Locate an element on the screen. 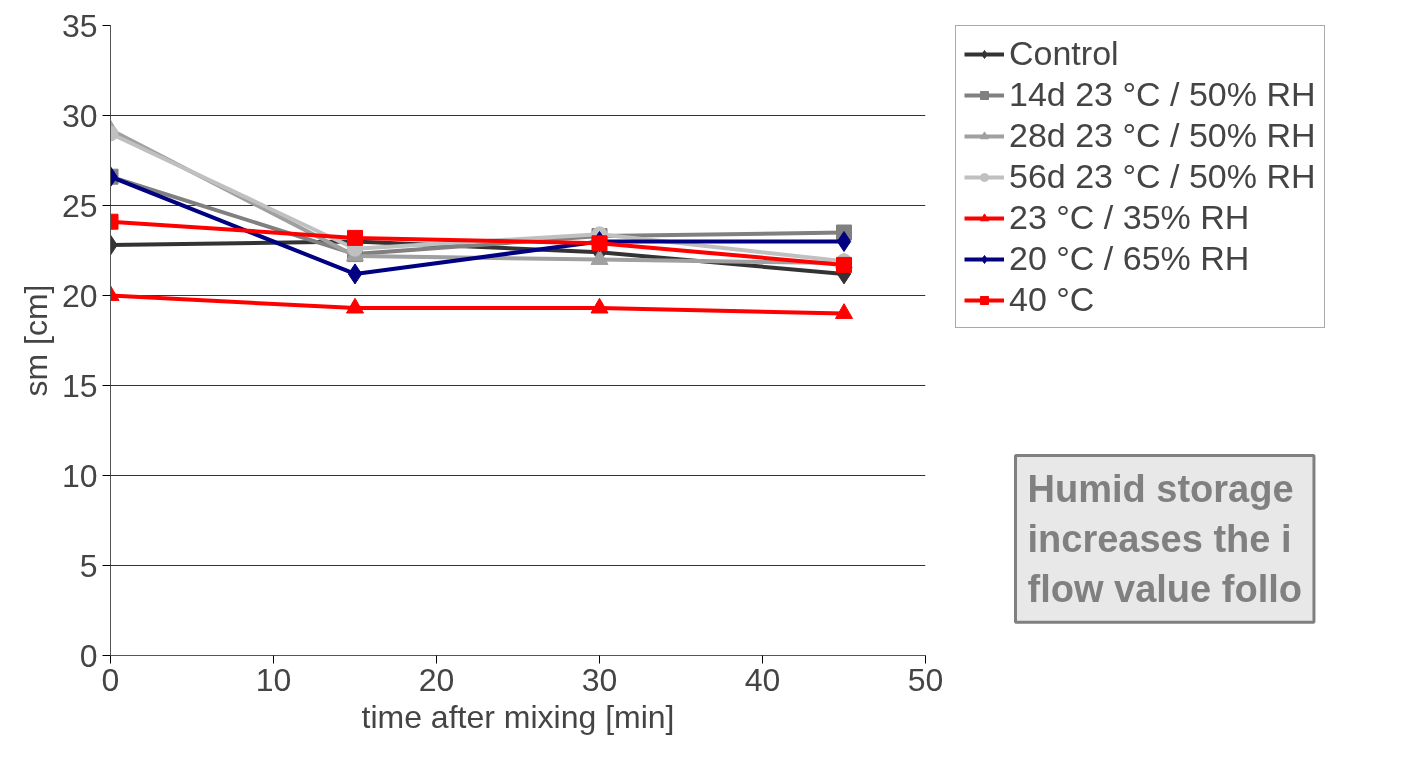  x-tick-label: 20 is located at coordinates (436, 679).